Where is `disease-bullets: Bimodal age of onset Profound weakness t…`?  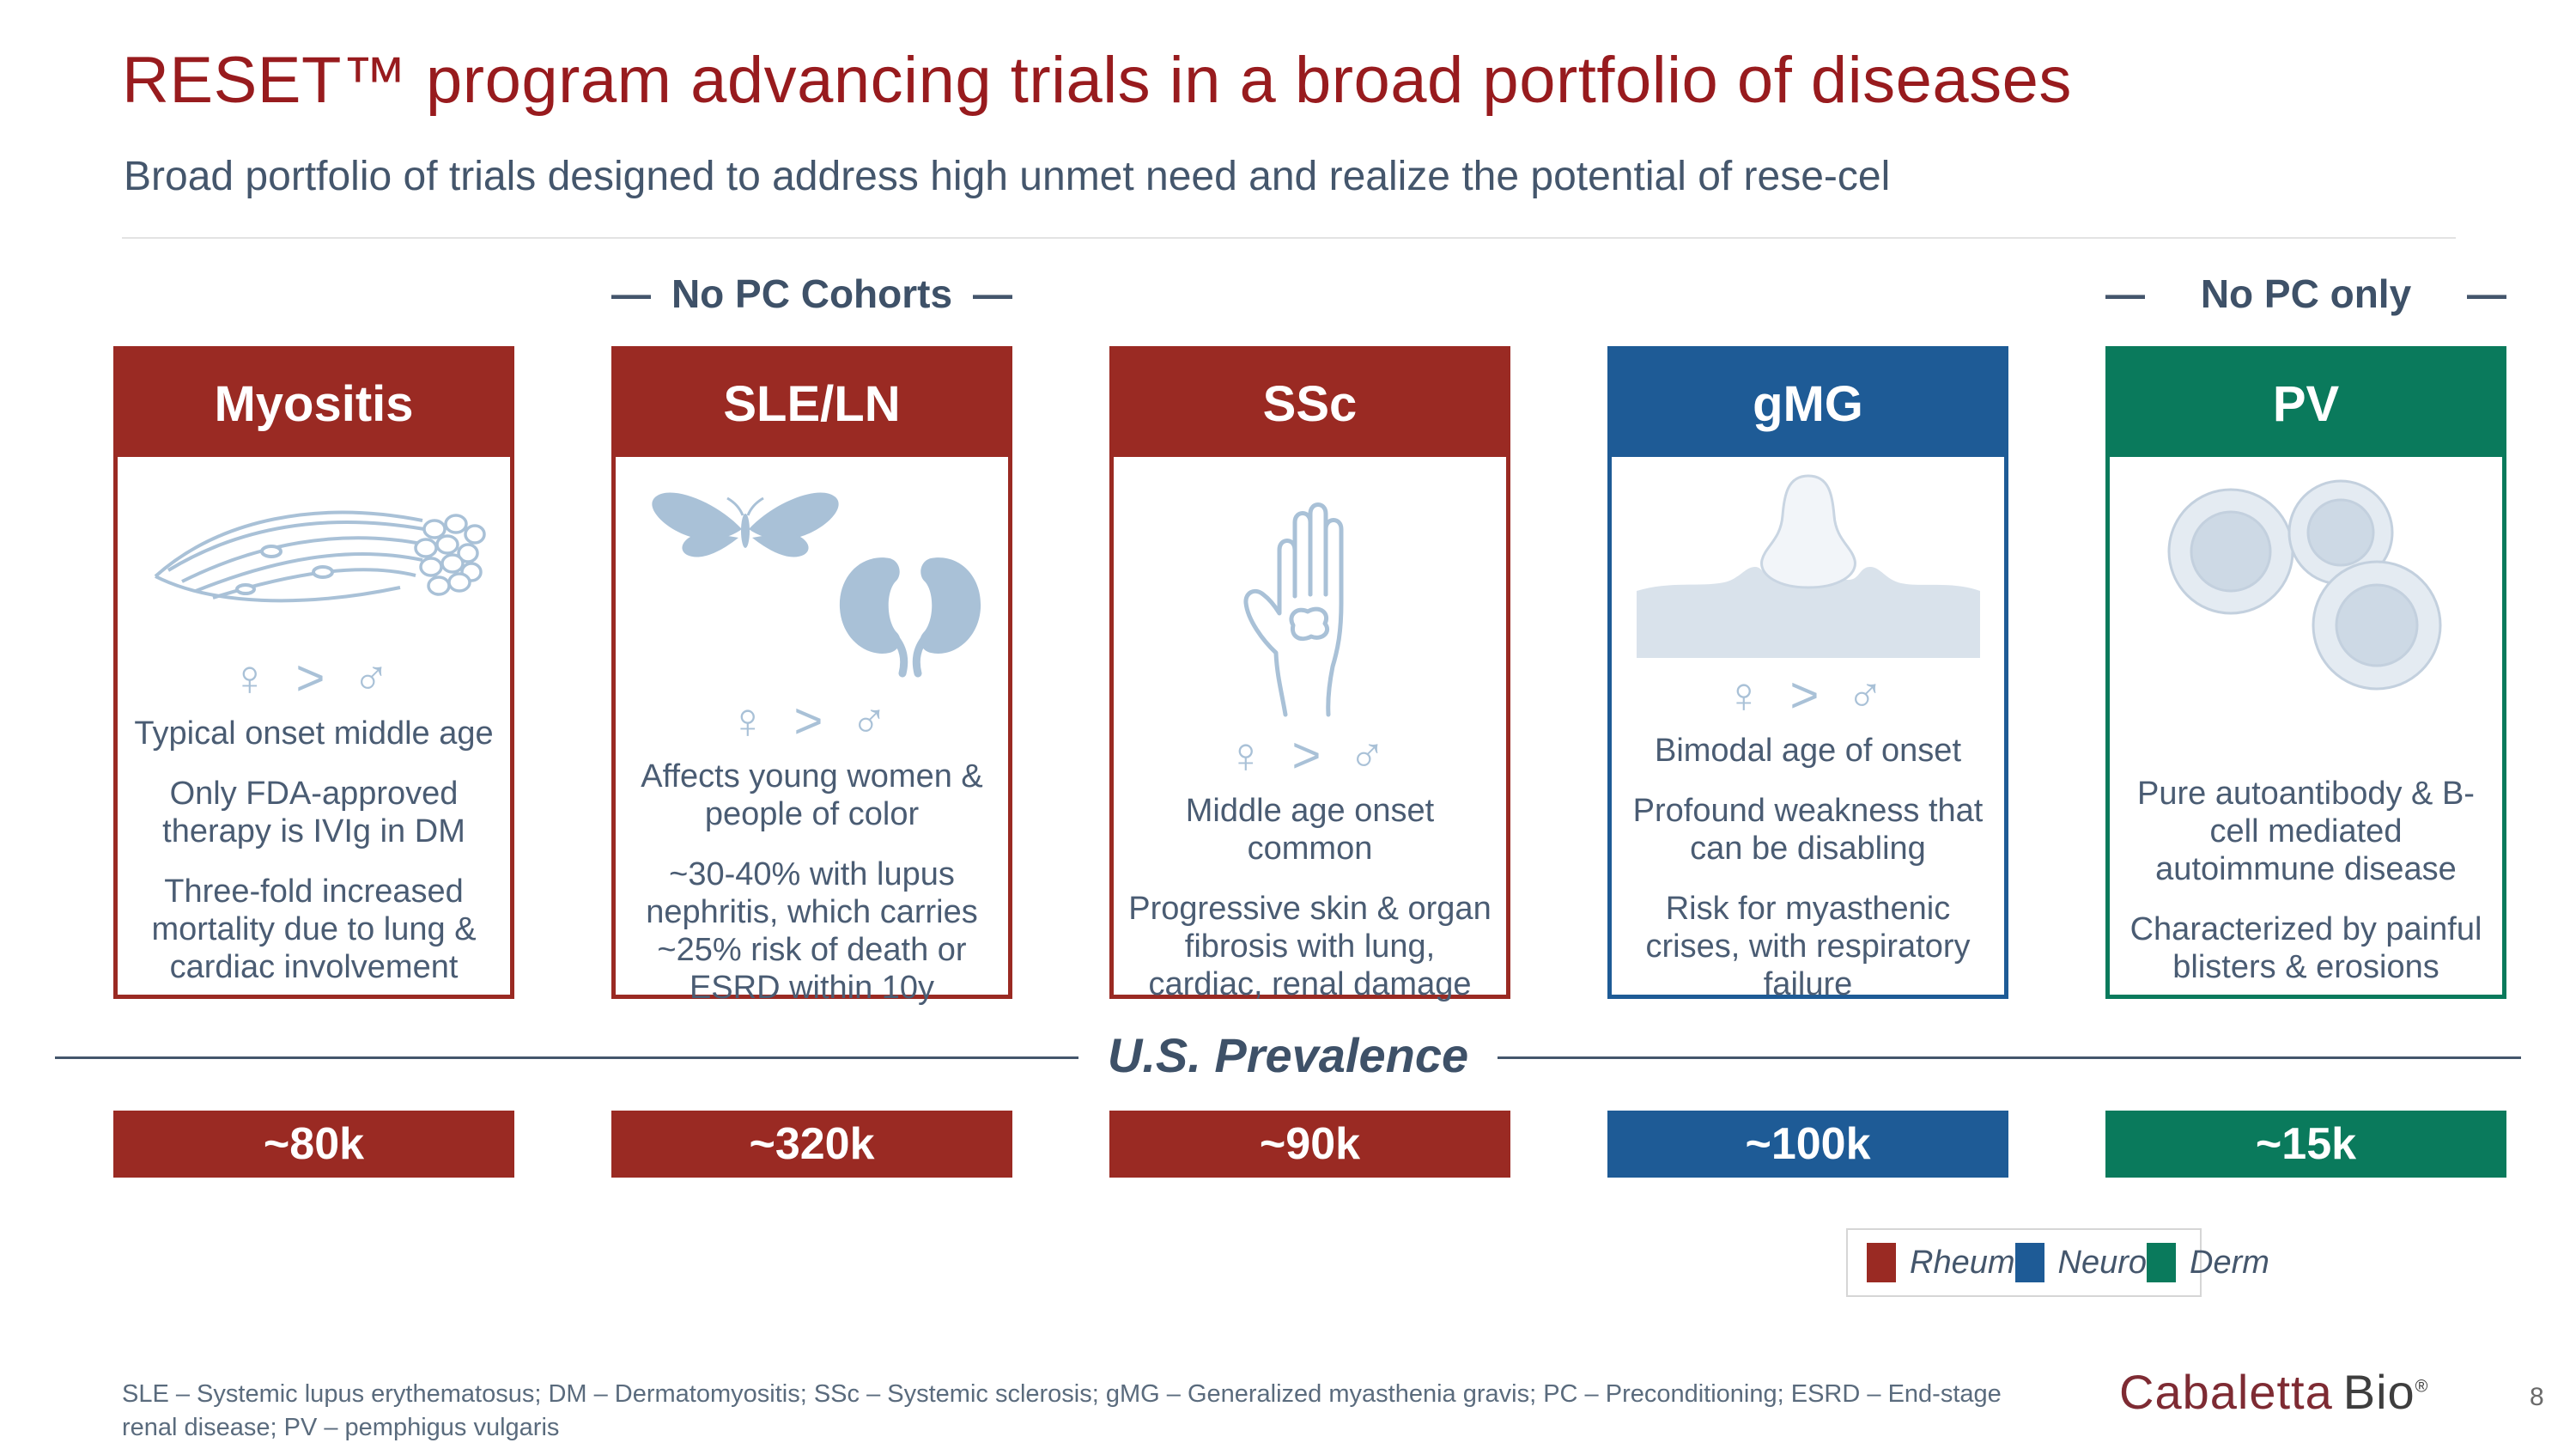 disease-bullets: Bimodal age of onset Profound weakness t… is located at coordinates (1808, 869).